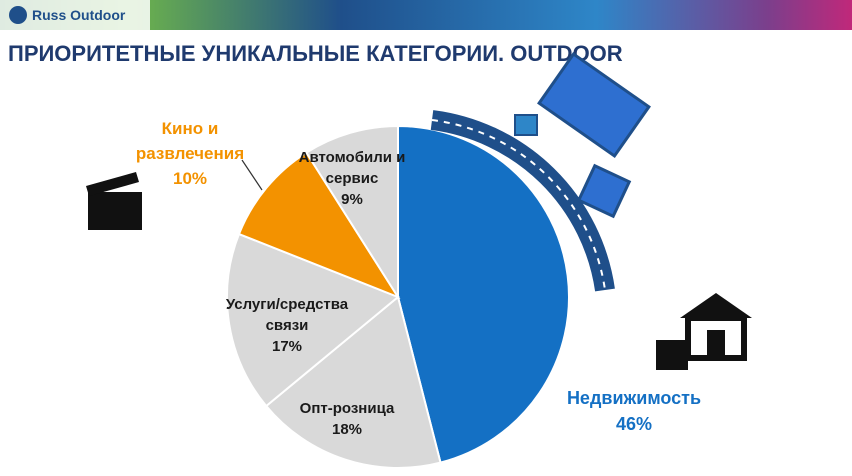 The height and width of the screenshot is (476, 852). What do you see at coordinates (252, 175) in the screenshot?
I see `leader-line` at bounding box center [252, 175].